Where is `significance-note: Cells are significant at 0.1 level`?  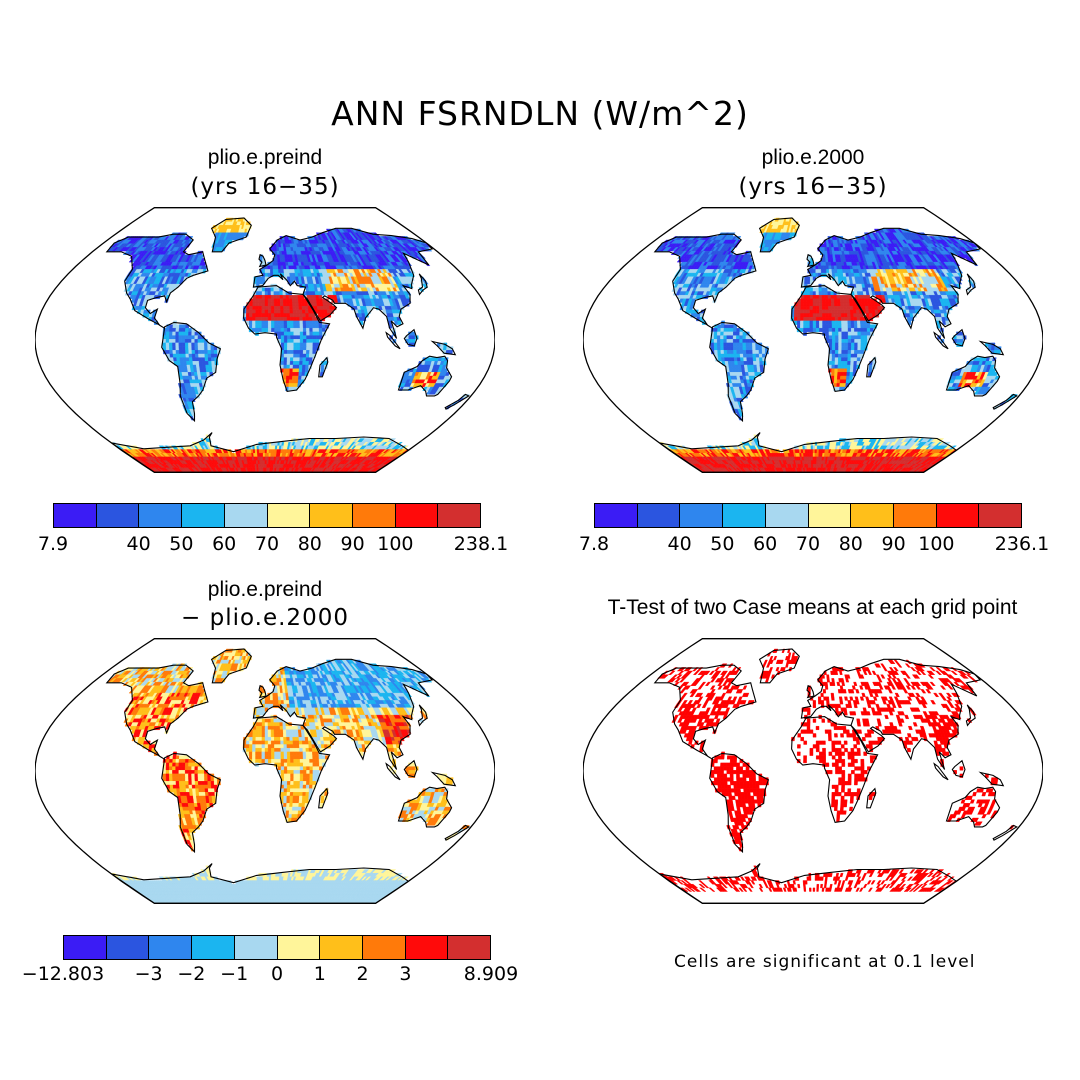 significance-note: Cells are significant at 0.1 level is located at coordinates (825, 962).